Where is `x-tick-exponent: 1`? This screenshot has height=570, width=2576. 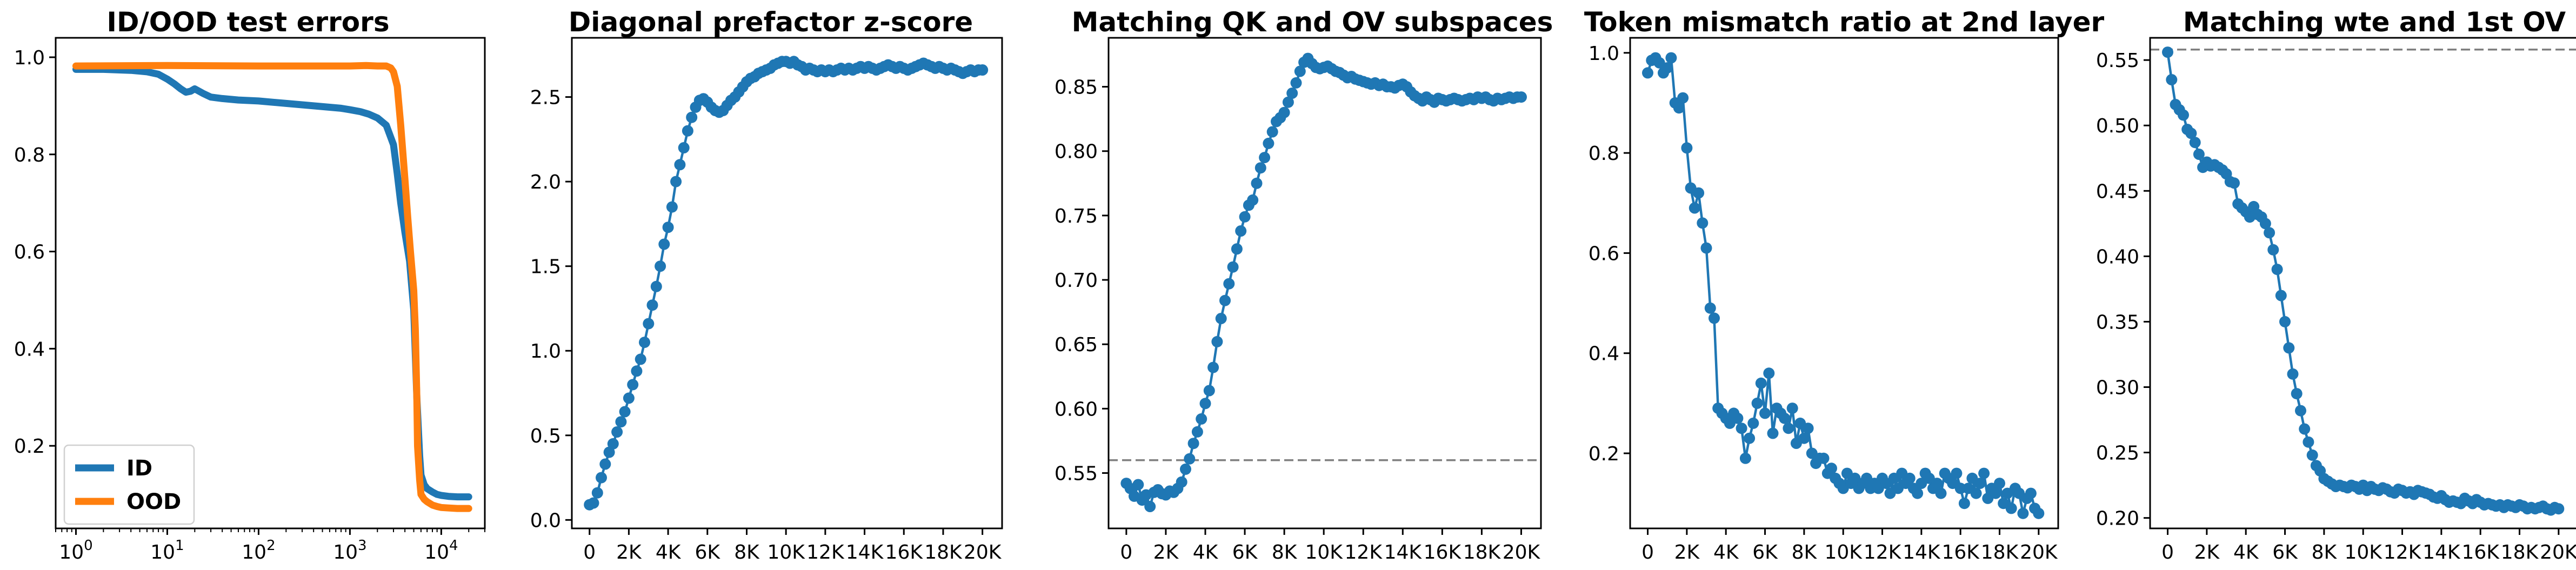
x-tick-exponent: 1 is located at coordinates (180, 546).